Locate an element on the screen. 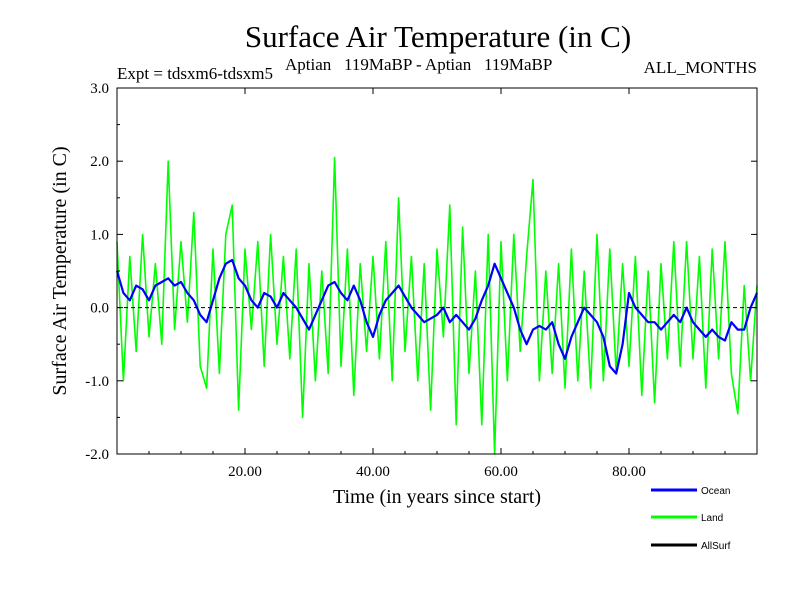 The height and width of the screenshot is (600, 800). y-tick-label: 3.0 is located at coordinates (99, 89).